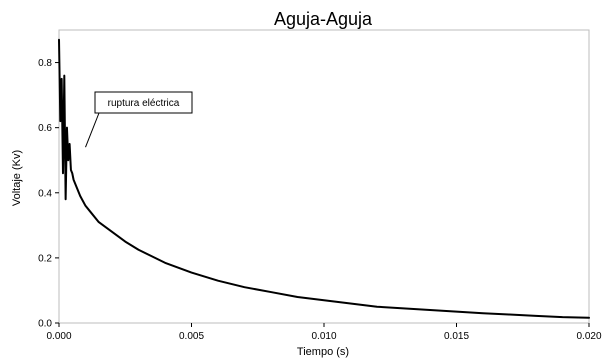 The image size is (603, 363). Describe the element at coordinates (588, 336) in the screenshot. I see `x-tick-label: 0.020` at that location.